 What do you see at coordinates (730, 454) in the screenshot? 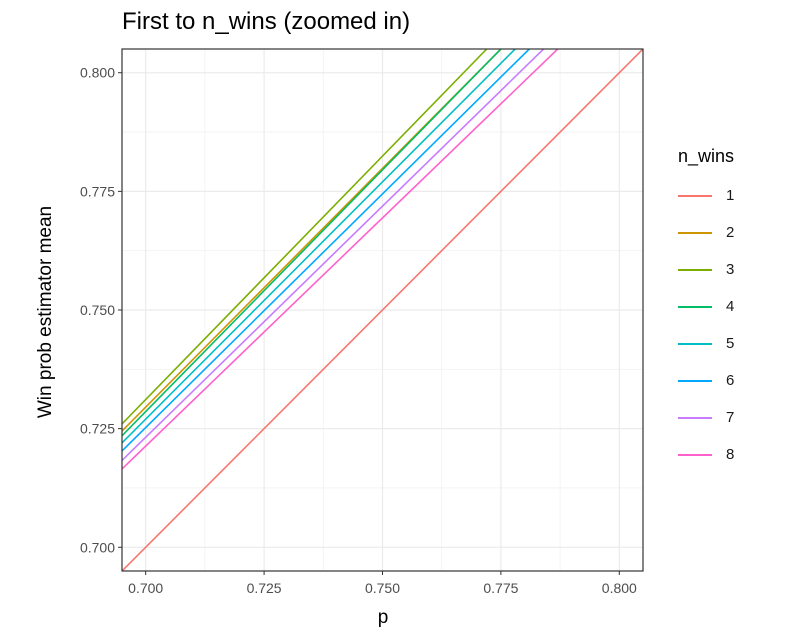
I see `legend-label-8: 8` at bounding box center [730, 454].